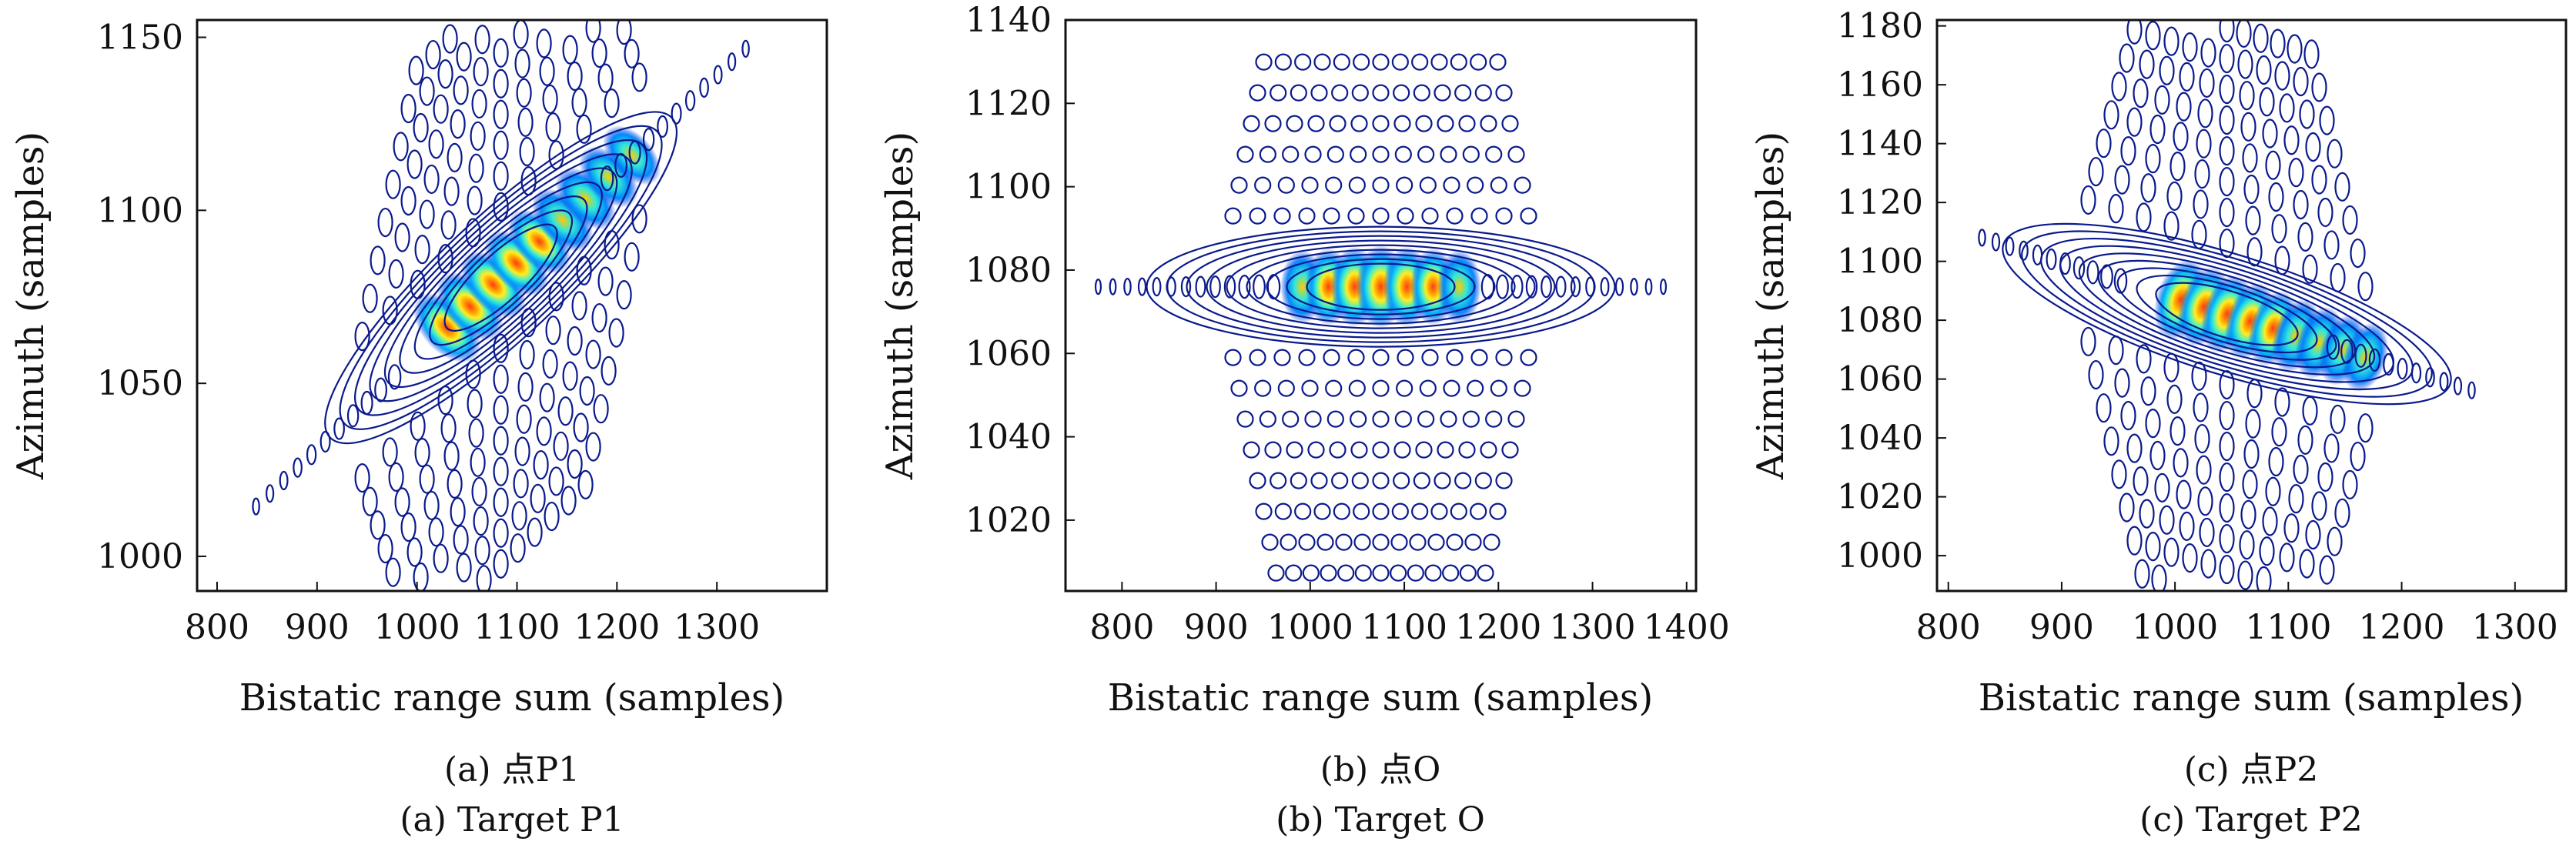 The width and height of the screenshot is (2576, 848). What do you see at coordinates (1687, 627) in the screenshot?
I see `x-tick-label: 1400` at bounding box center [1687, 627].